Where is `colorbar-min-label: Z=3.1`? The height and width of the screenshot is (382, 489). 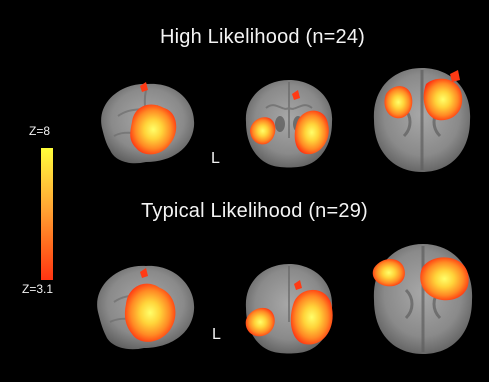 colorbar-min-label: Z=3.1 is located at coordinates (38, 289).